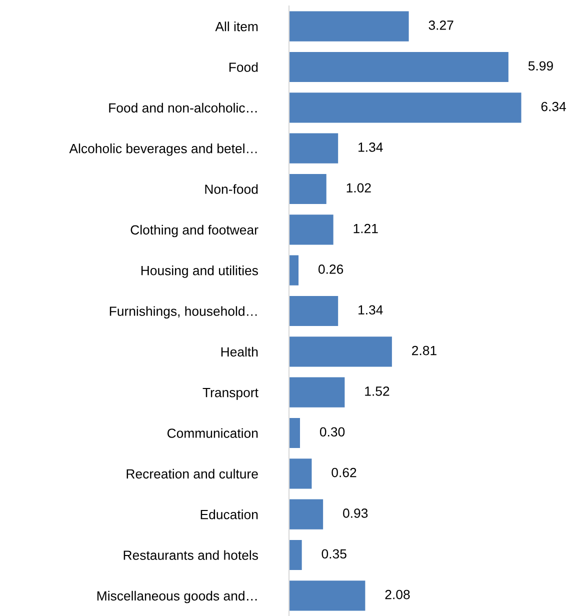 The image size is (577, 616). I want to click on data-label: 2.08, so click(397, 595).